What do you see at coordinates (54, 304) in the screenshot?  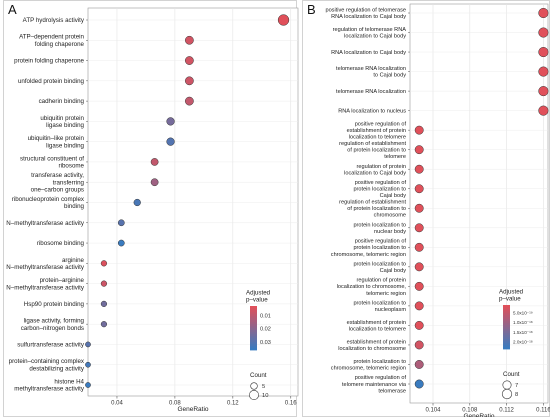 I see `label-line: Hsp90 protein binding` at bounding box center [54, 304].